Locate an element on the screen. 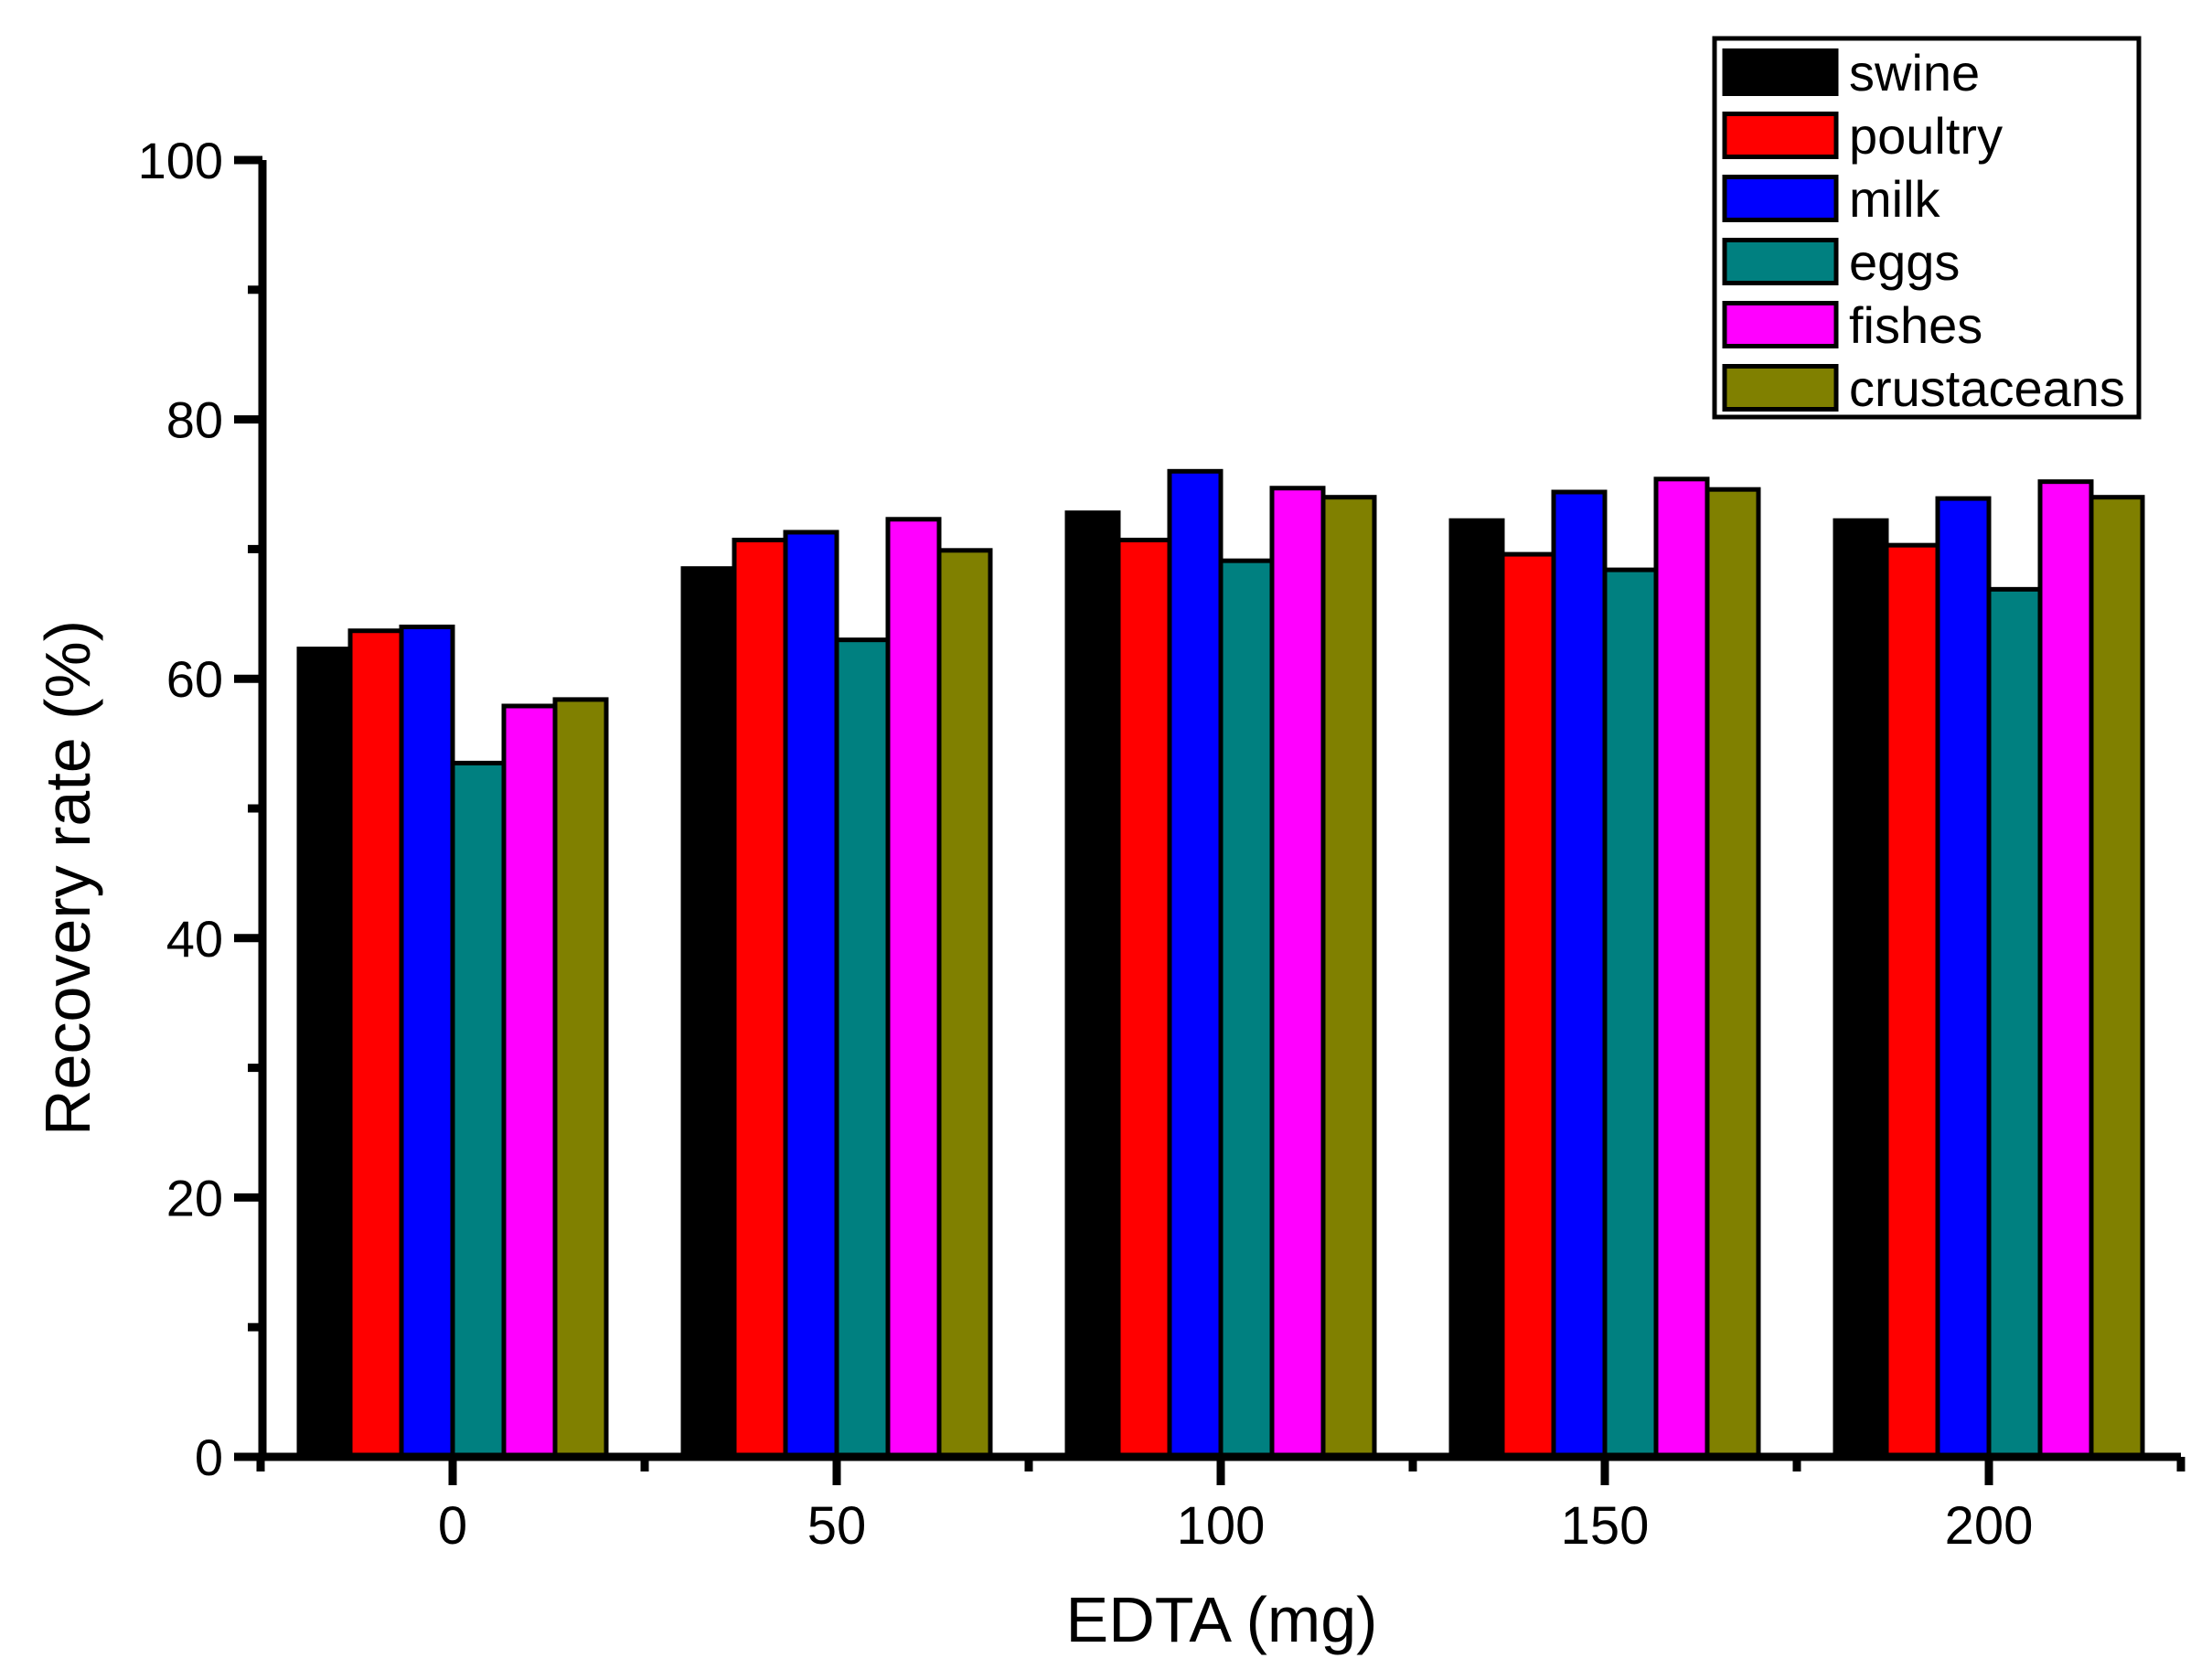 This screenshot has height=1680, width=2212. legend-label-swine: swine is located at coordinates (1915, 73).